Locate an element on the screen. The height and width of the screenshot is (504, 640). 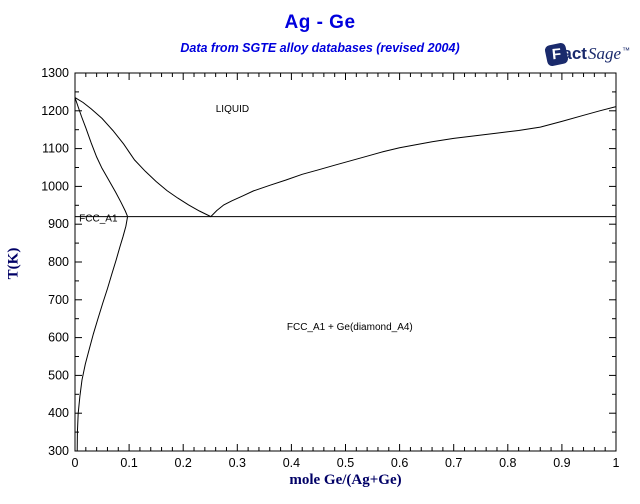
logo-trademark: ™ is located at coordinates (626, 50).